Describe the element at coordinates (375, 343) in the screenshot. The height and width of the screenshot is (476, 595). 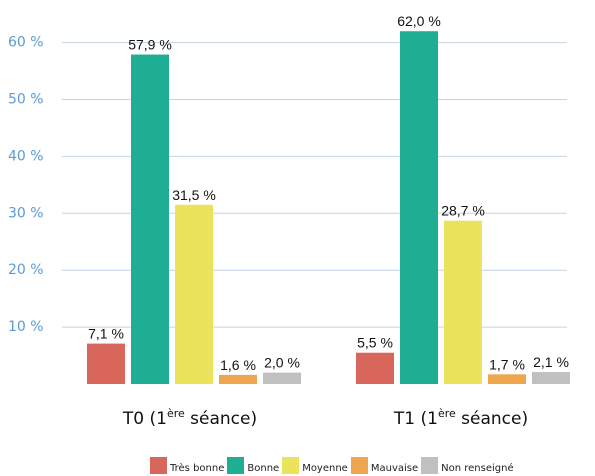
I see `data-label: 5,5 %` at that location.